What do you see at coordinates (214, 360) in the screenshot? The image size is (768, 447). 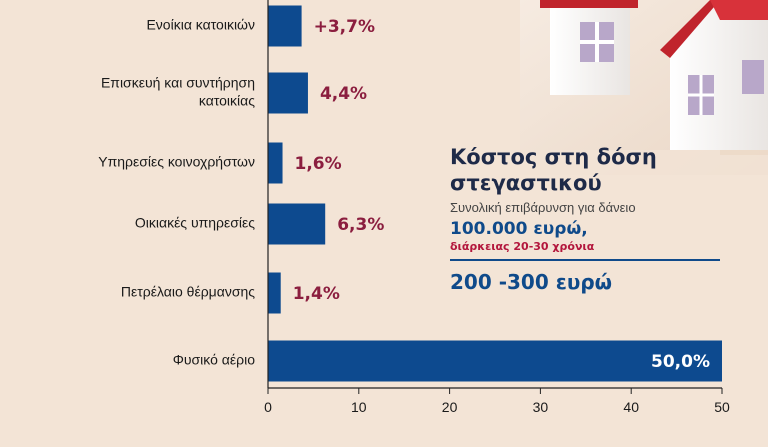 I see `category-label: Φυσικό αέριο` at bounding box center [214, 360].